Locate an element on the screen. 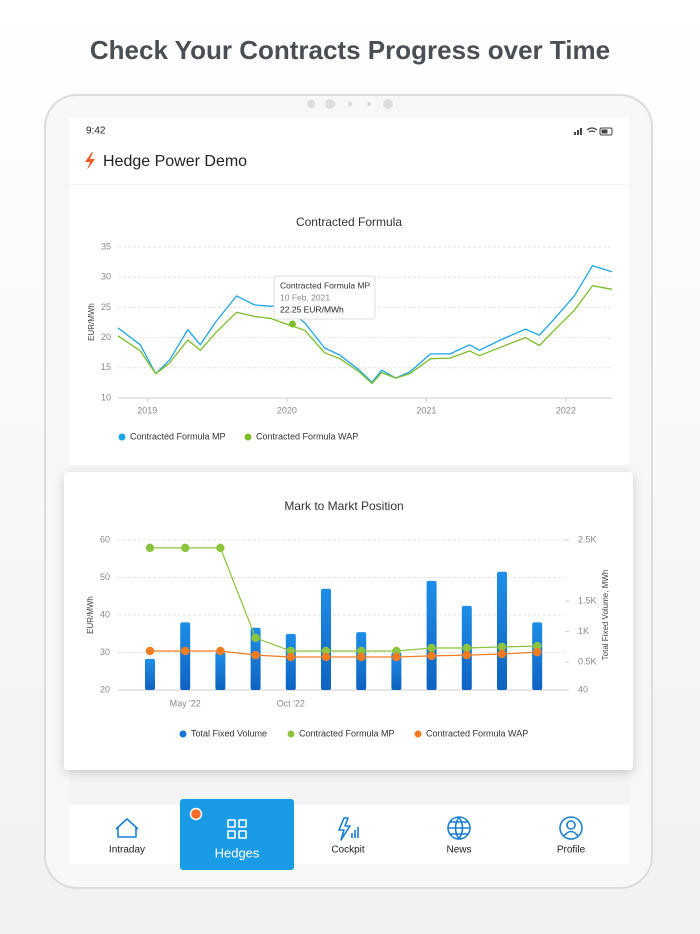 The height and width of the screenshot is (934, 700). headline: Check Your Contracts Progress over Time is located at coordinates (350, 50).